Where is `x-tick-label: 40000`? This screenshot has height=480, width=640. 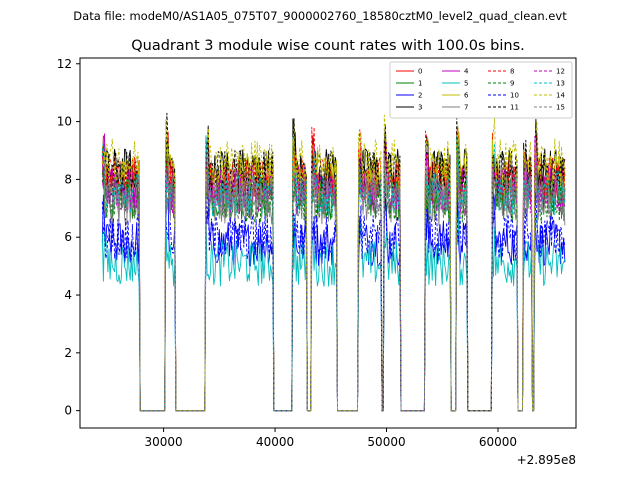 x-tick-label: 40000 is located at coordinates (275, 442).